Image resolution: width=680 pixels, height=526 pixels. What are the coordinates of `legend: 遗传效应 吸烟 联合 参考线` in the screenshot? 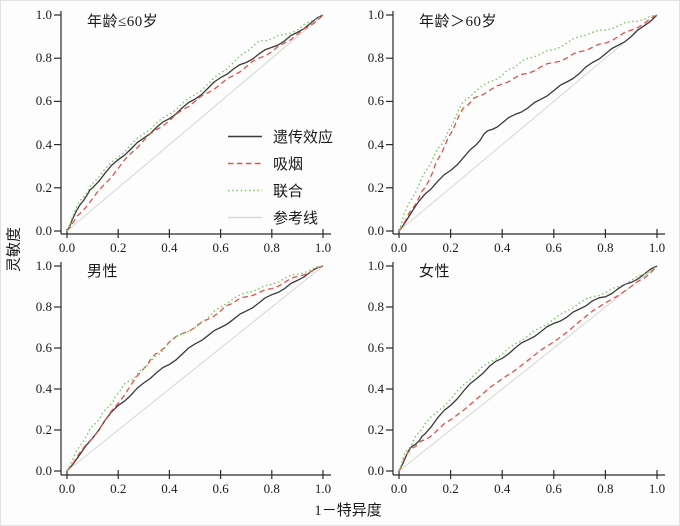 It's located at (280, 177).